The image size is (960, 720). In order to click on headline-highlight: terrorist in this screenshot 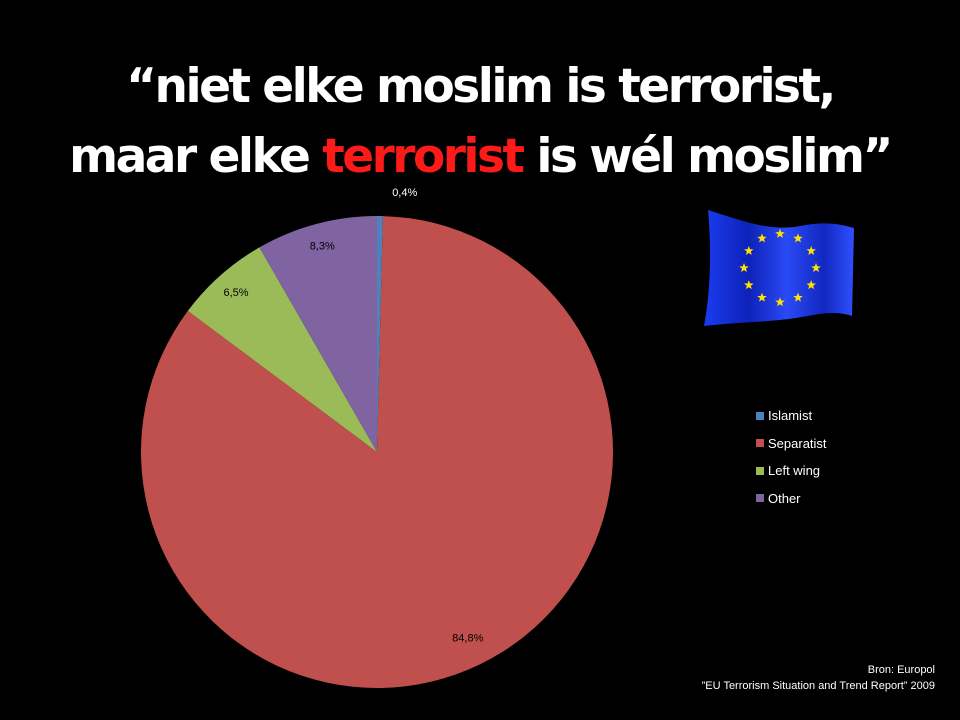, I will do `click(423, 156)`.